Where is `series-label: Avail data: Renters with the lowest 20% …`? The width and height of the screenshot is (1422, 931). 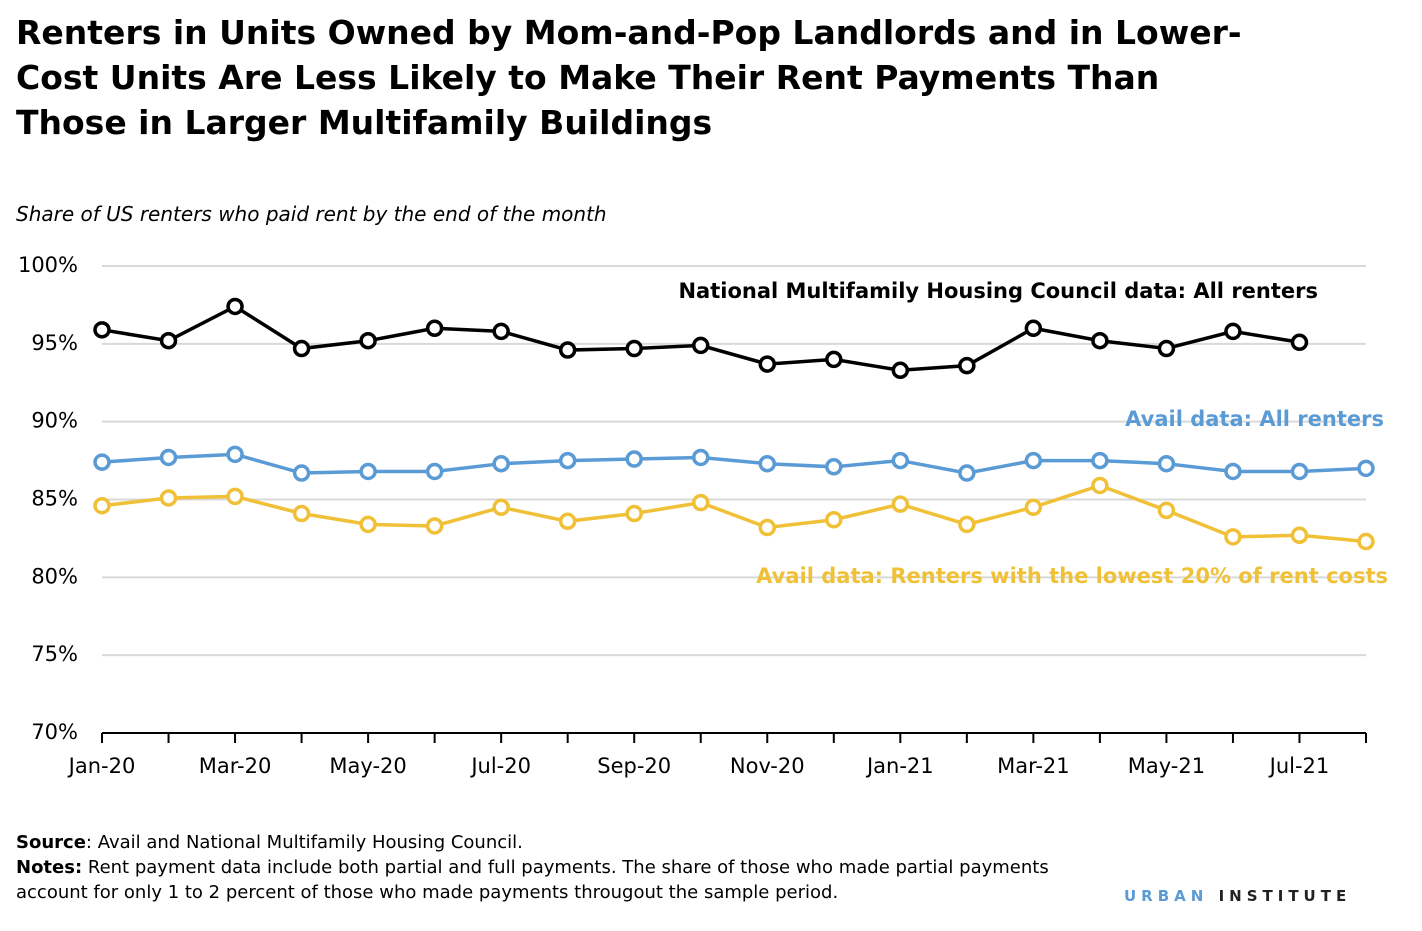 series-label: Avail data: Renters with the lowest 20% … is located at coordinates (1072, 576).